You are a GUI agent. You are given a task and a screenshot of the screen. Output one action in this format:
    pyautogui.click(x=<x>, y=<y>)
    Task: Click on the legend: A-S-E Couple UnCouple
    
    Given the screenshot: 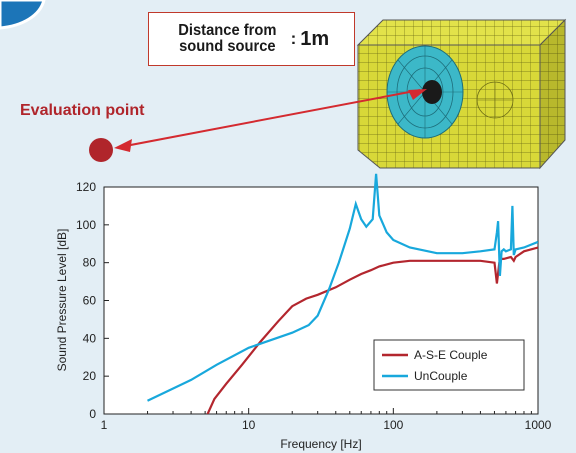 What is the action you would take?
    pyautogui.click(x=449, y=365)
    